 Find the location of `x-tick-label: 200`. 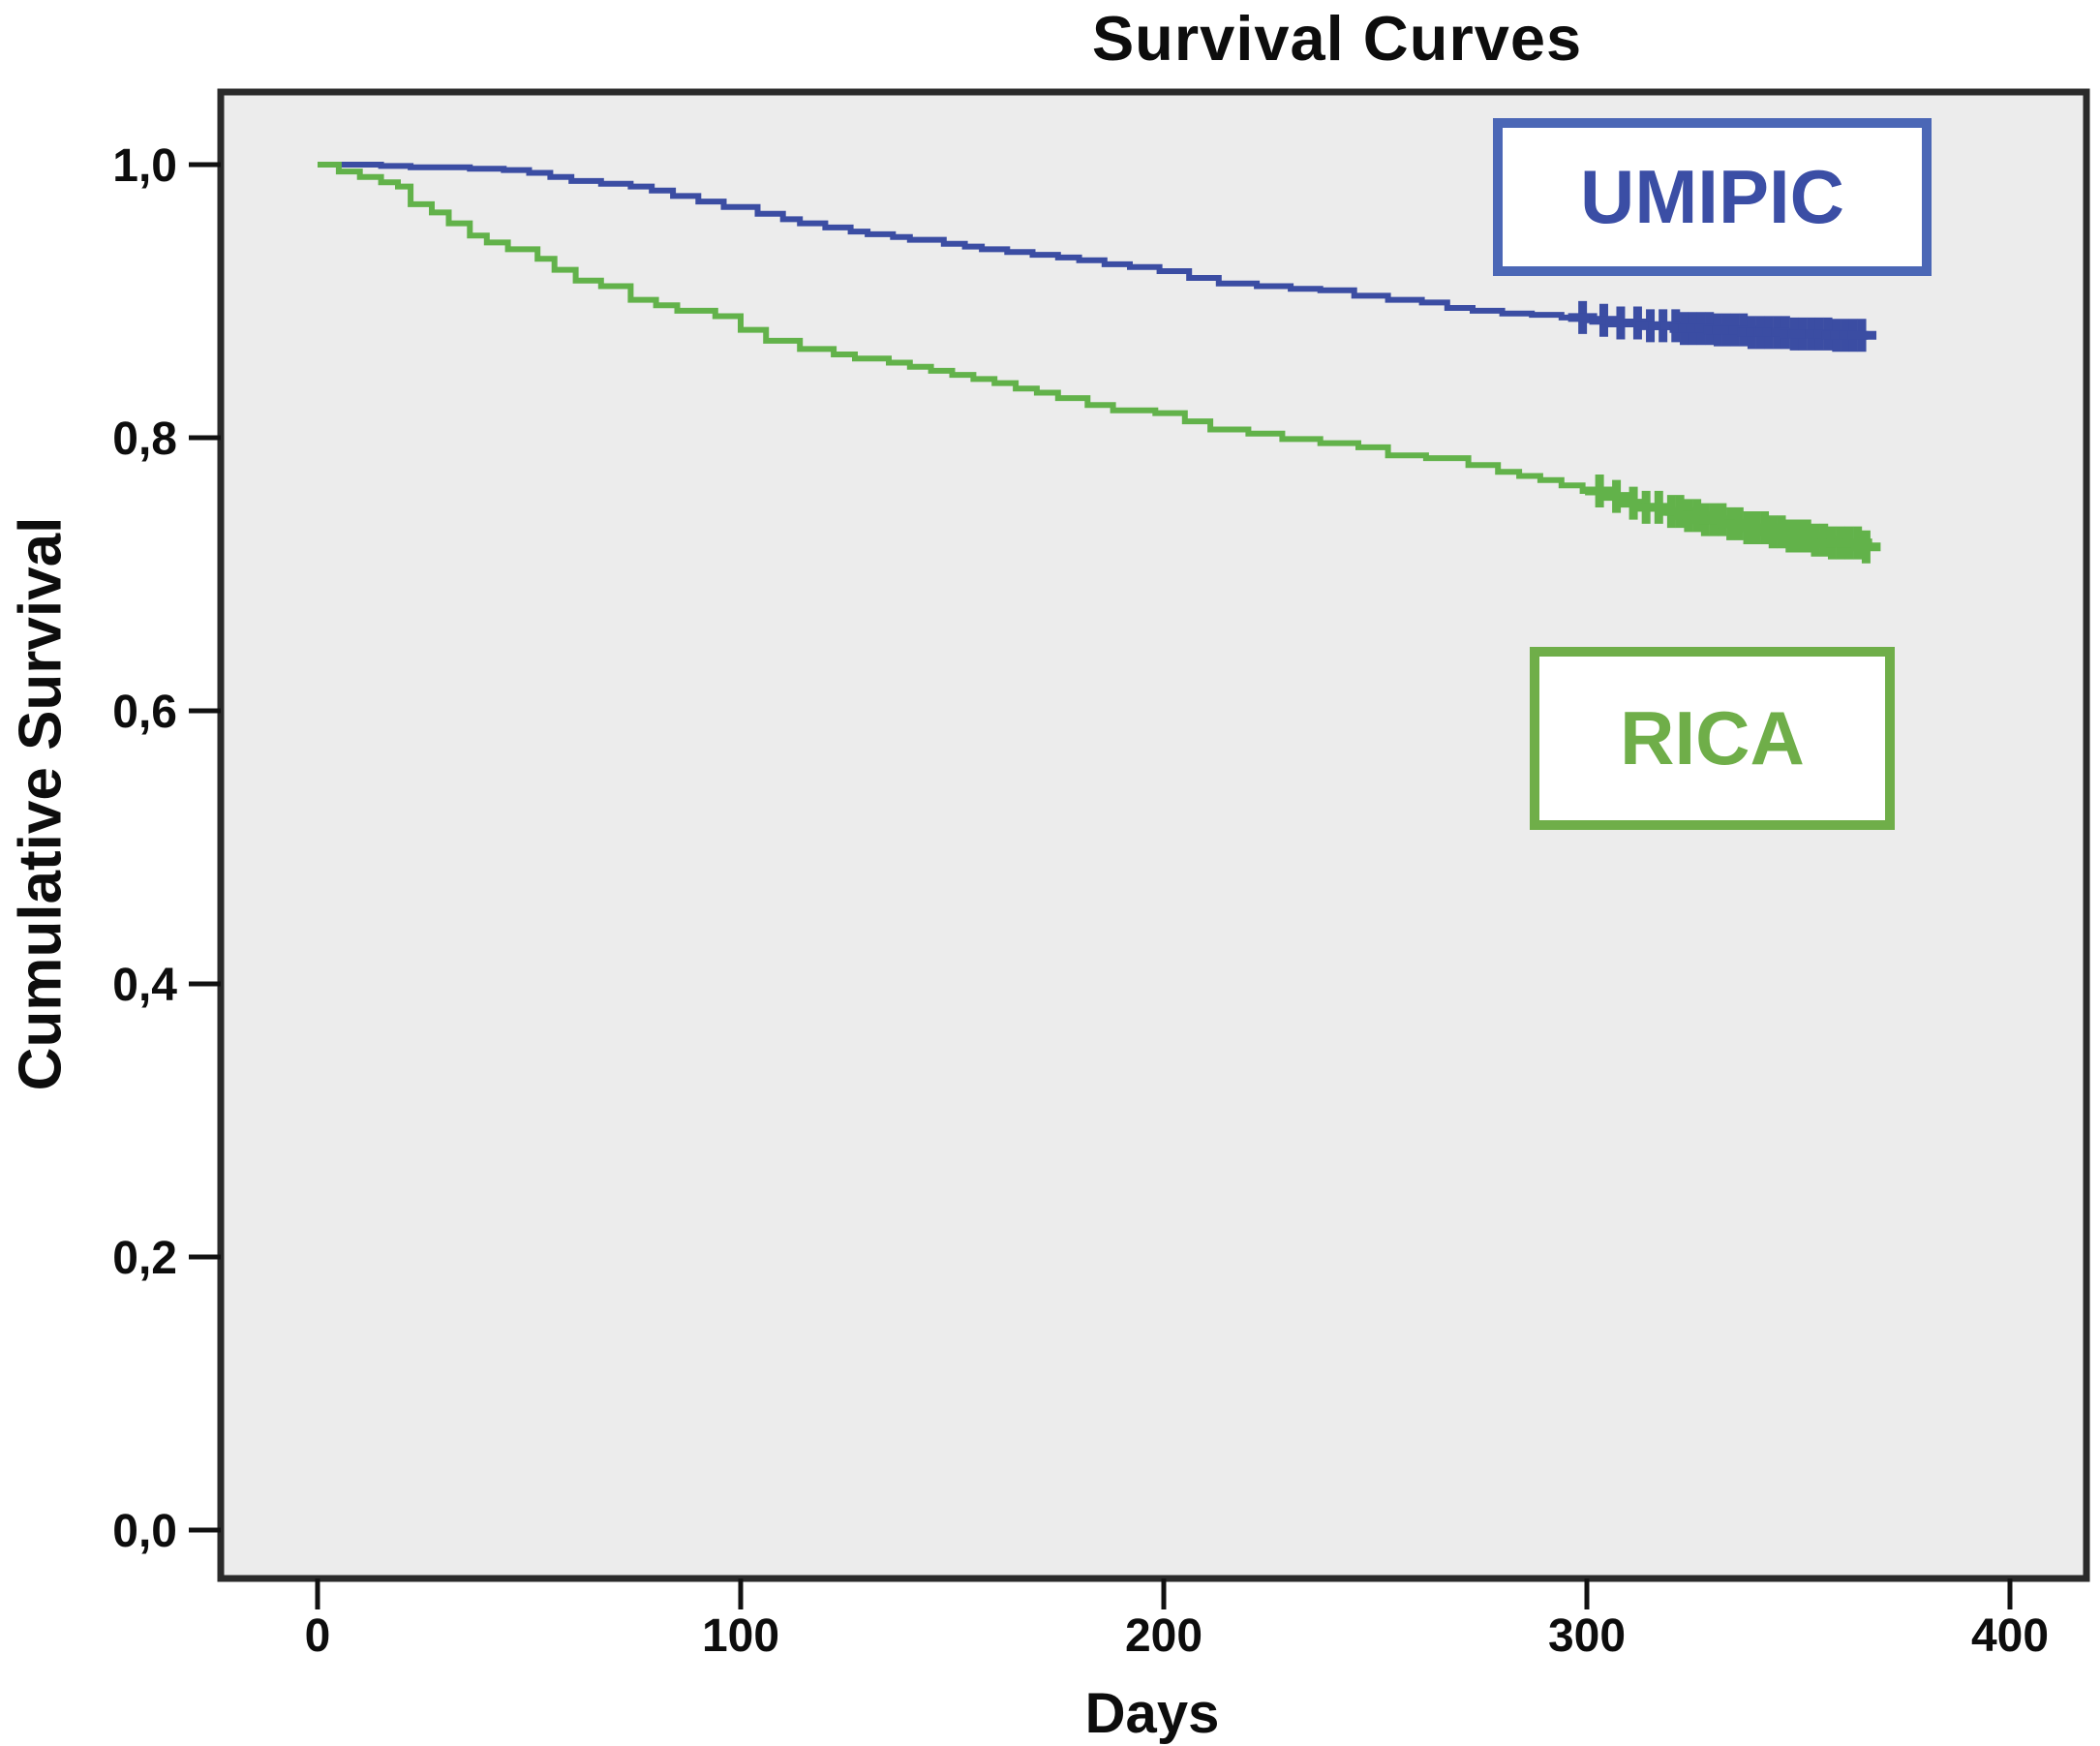

x-tick-label: 200 is located at coordinates (1164, 1636).